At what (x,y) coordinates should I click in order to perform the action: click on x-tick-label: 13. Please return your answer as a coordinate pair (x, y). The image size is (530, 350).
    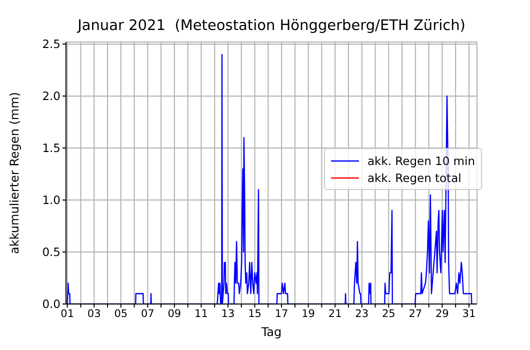
    Looking at the image, I should click on (228, 314).